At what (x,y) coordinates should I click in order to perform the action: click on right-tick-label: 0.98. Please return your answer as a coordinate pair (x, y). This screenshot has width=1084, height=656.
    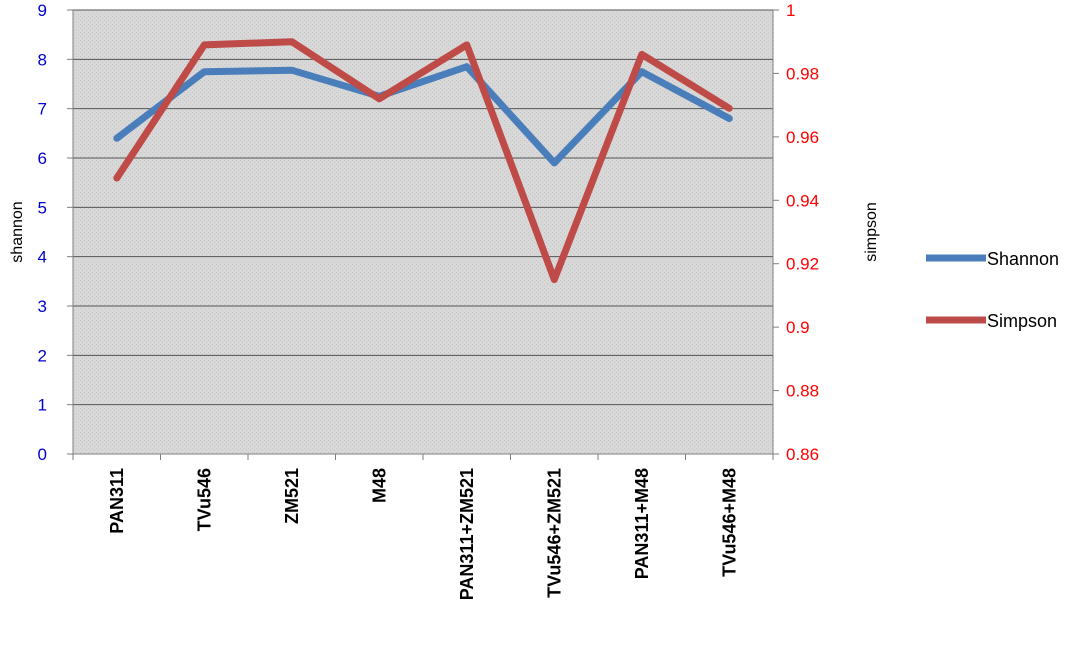
    Looking at the image, I should click on (802, 73).